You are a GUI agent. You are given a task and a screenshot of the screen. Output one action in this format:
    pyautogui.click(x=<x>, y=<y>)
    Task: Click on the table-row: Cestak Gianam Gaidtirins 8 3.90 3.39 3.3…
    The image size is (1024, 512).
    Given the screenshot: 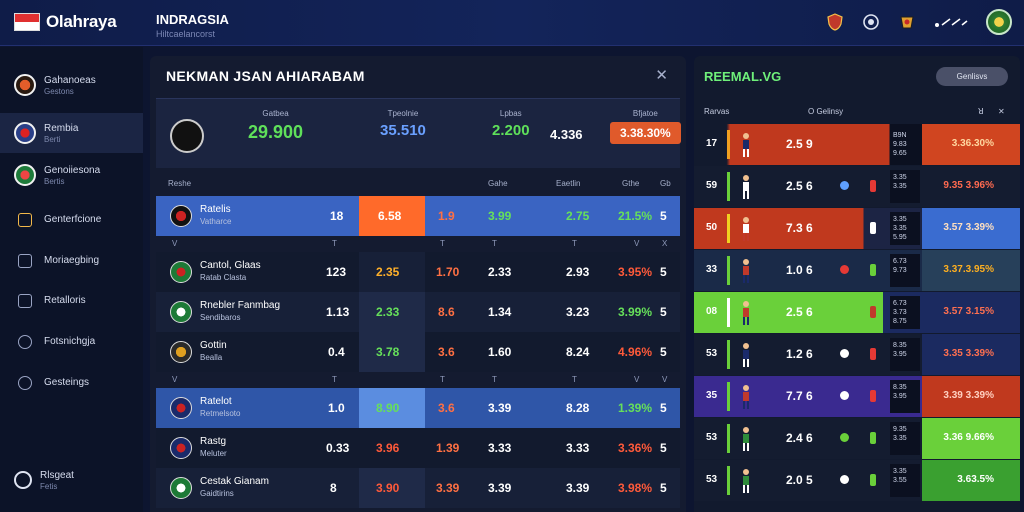 What is the action you would take?
    pyautogui.click(x=418, y=488)
    